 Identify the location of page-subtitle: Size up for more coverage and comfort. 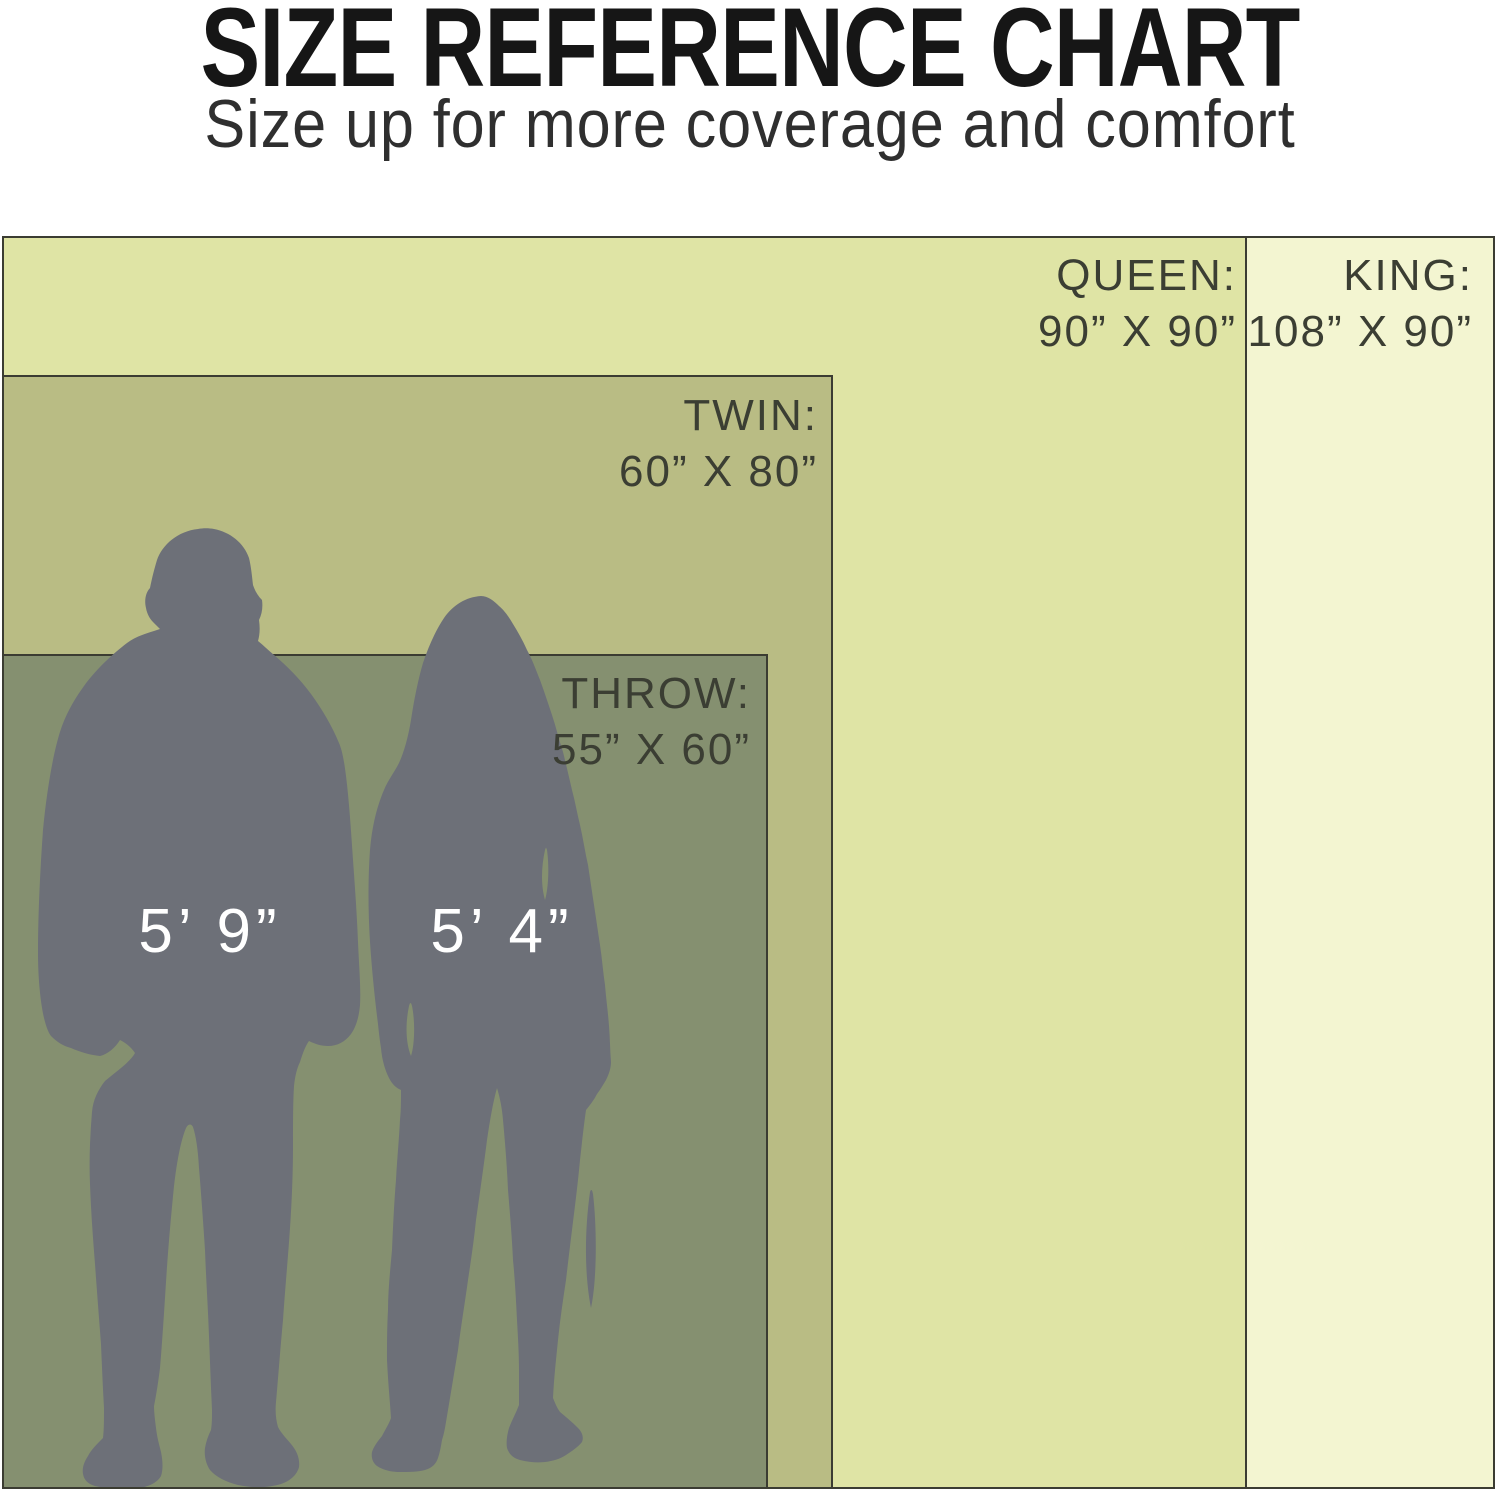
(750, 124).